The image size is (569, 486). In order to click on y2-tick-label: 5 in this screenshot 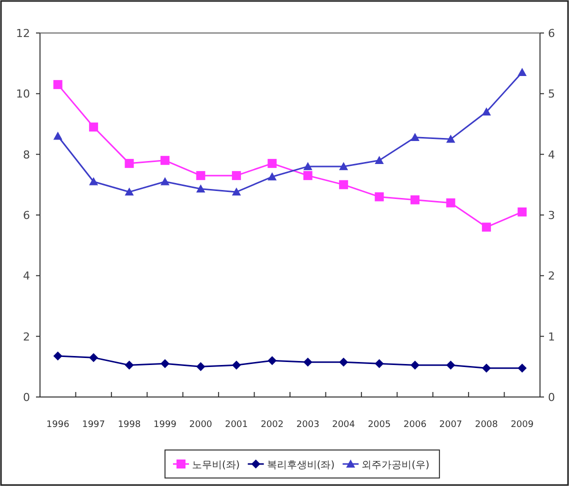, I will do `click(551, 94)`.